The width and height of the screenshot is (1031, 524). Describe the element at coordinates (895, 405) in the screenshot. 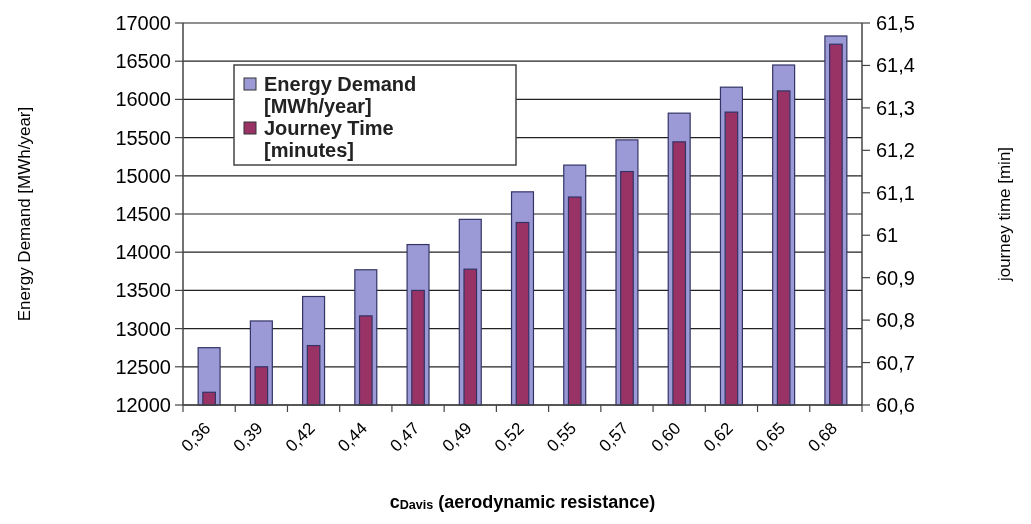

I see `y2-tick-label: 60,6` at that location.